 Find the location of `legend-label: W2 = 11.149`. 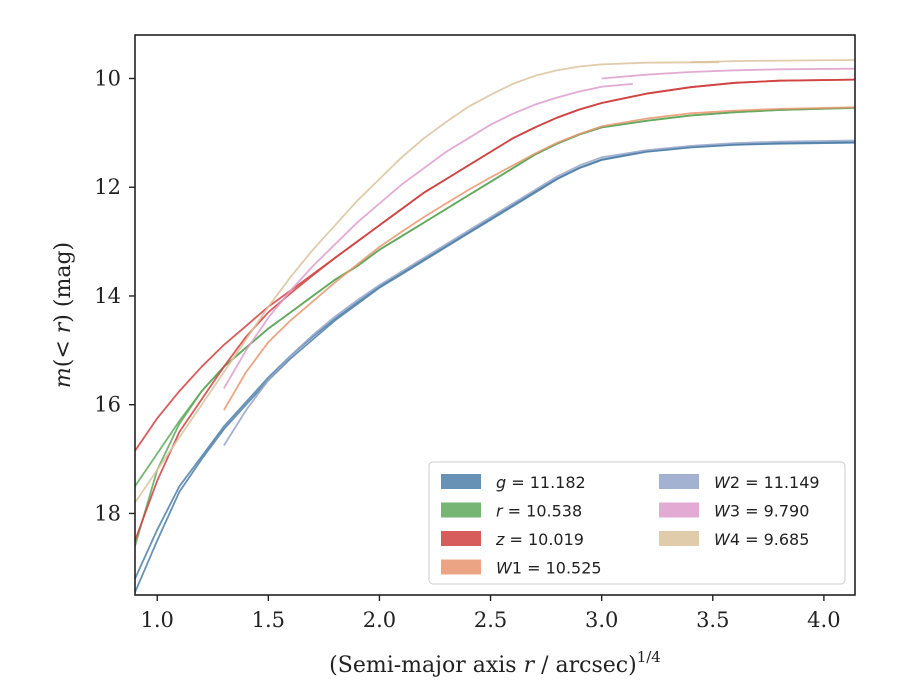

legend-label: W2 = 11.149 is located at coordinates (767, 482).